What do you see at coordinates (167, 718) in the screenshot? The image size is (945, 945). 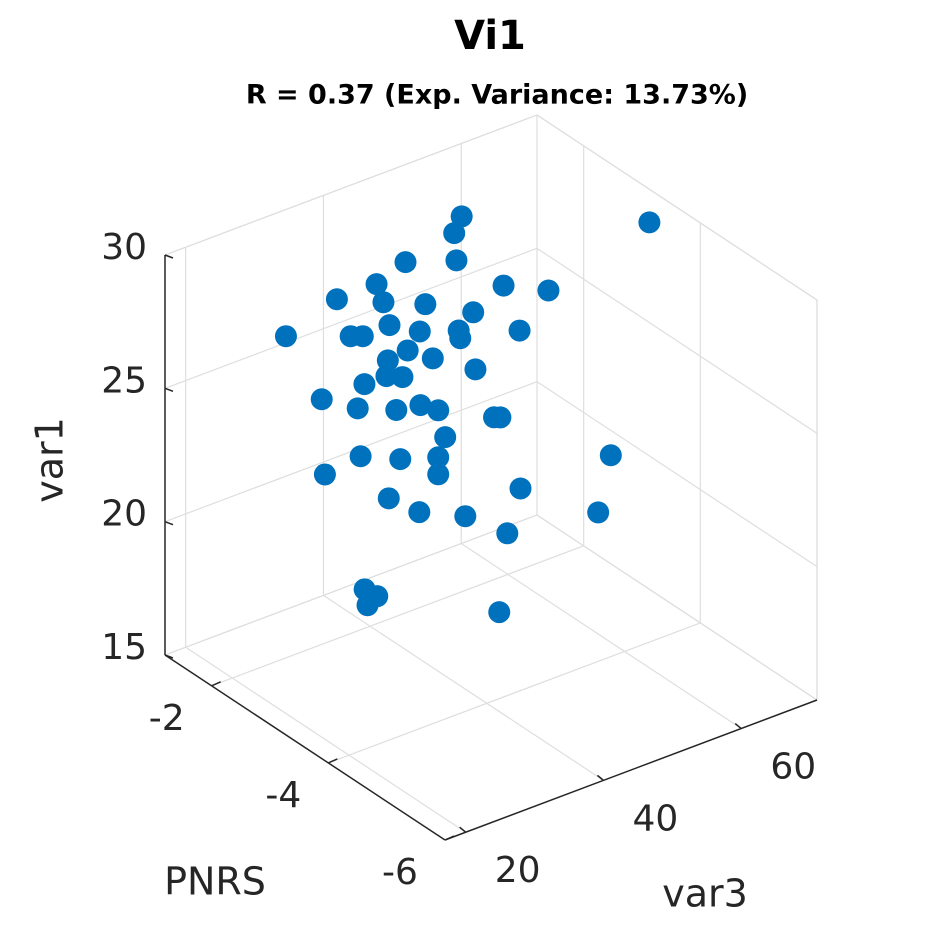 I see `x-tick-label: -2` at bounding box center [167, 718].